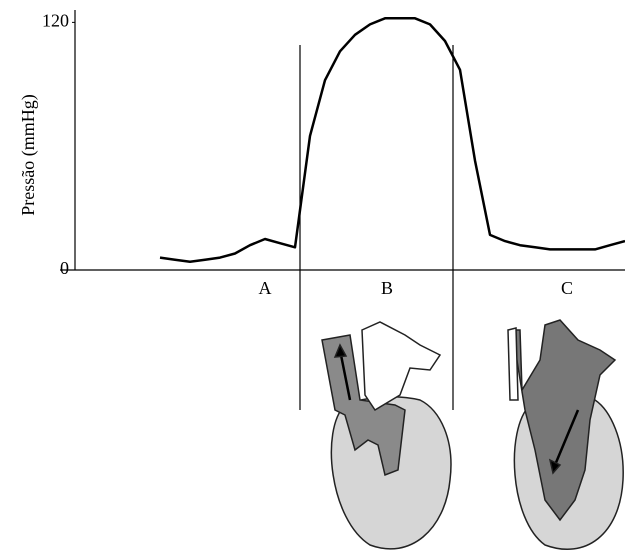 This screenshot has width=625, height=558. I want to click on y-tick-label: 0, so click(64, 268).